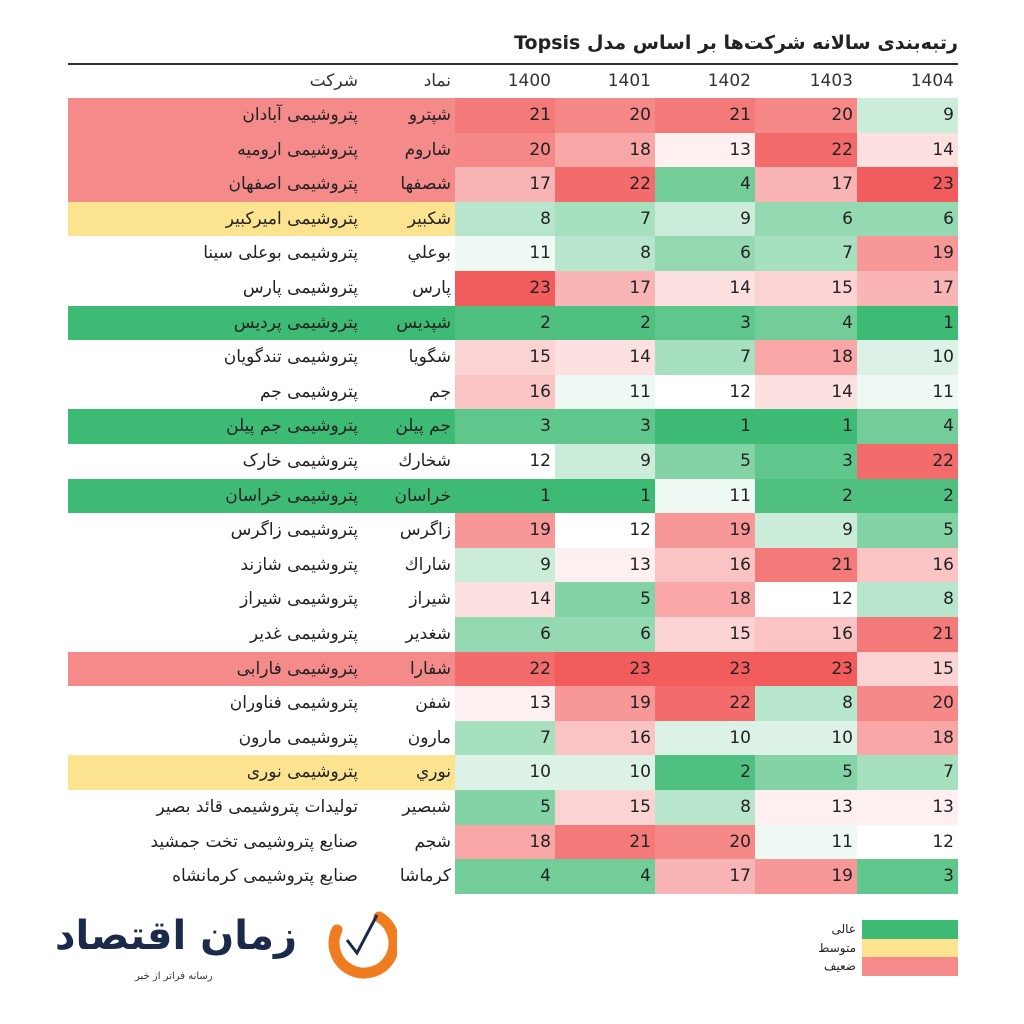 Image resolution: width=1024 pixels, height=1024 pixels. Describe the element at coordinates (408, 426) in the screenshot. I see `company-symbol: جم پیلن` at that location.